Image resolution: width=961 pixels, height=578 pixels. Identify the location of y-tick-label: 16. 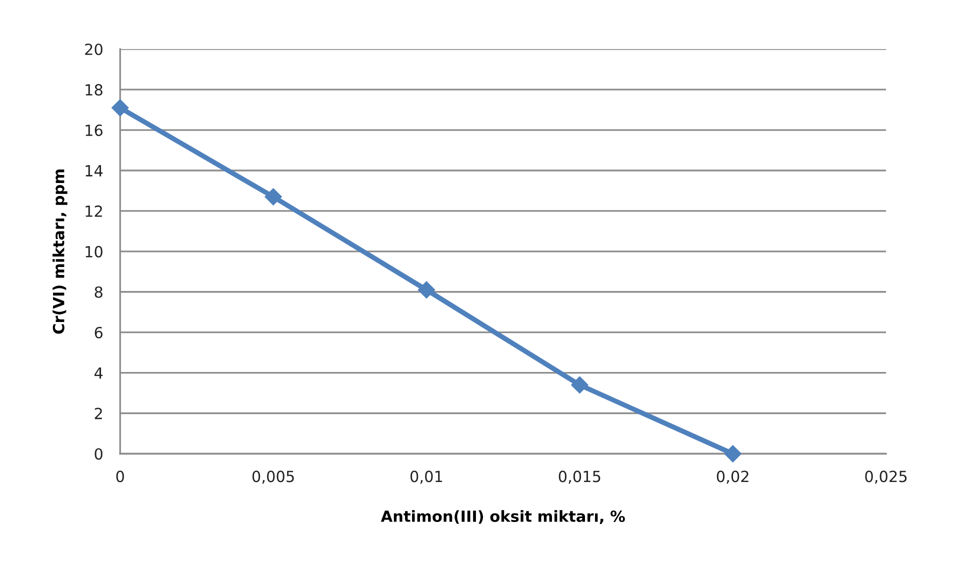
(94, 130).